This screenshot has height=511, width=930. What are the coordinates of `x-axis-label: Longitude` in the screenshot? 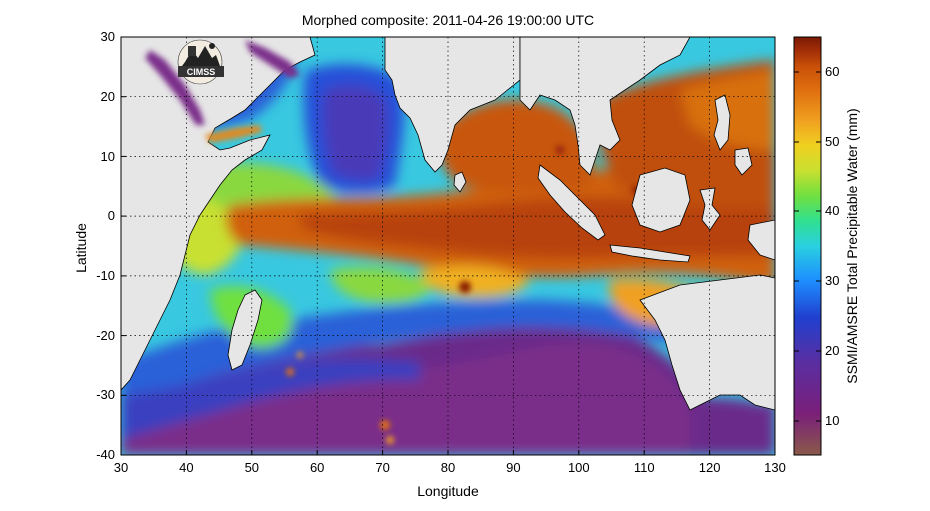 It's located at (448, 491).